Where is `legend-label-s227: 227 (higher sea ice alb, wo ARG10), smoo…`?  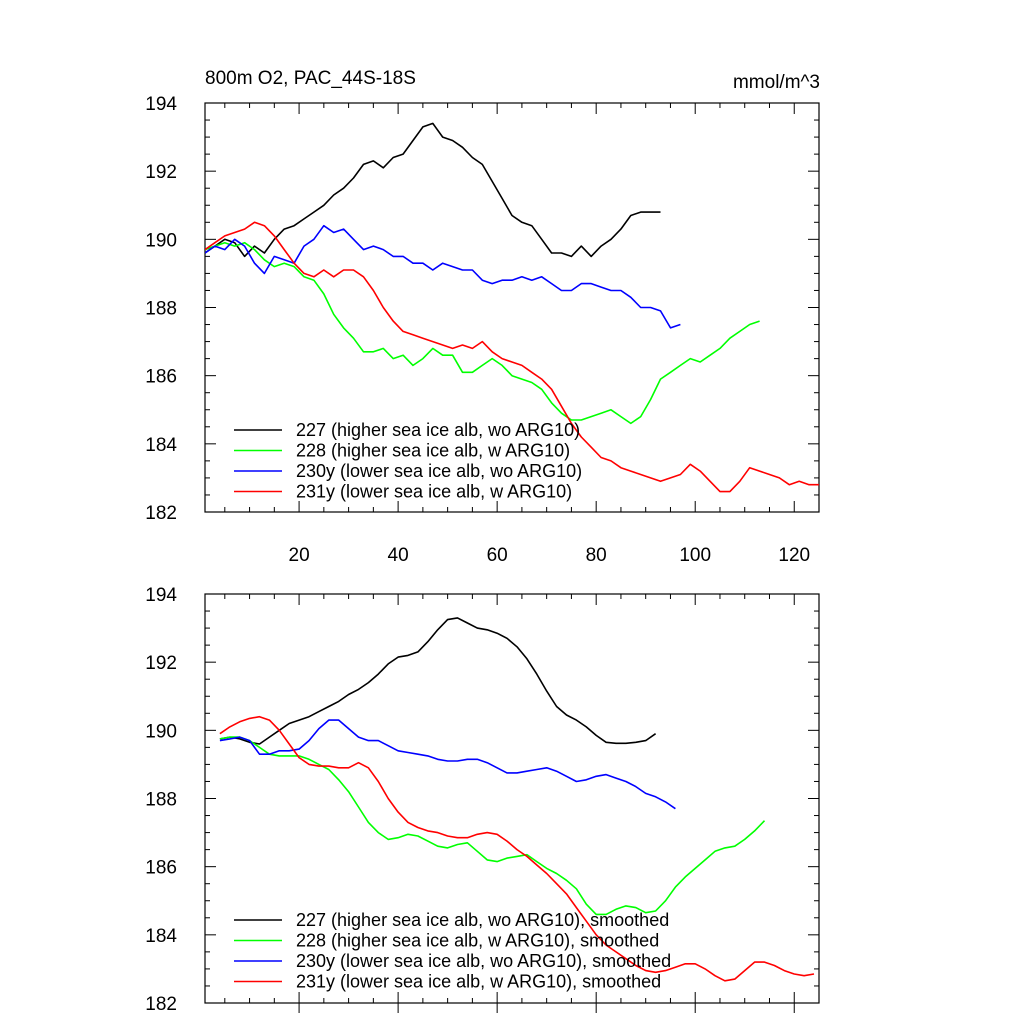 legend-label-s227: 227 (higher sea ice alb, wo ARG10), smoo… is located at coordinates (482, 920).